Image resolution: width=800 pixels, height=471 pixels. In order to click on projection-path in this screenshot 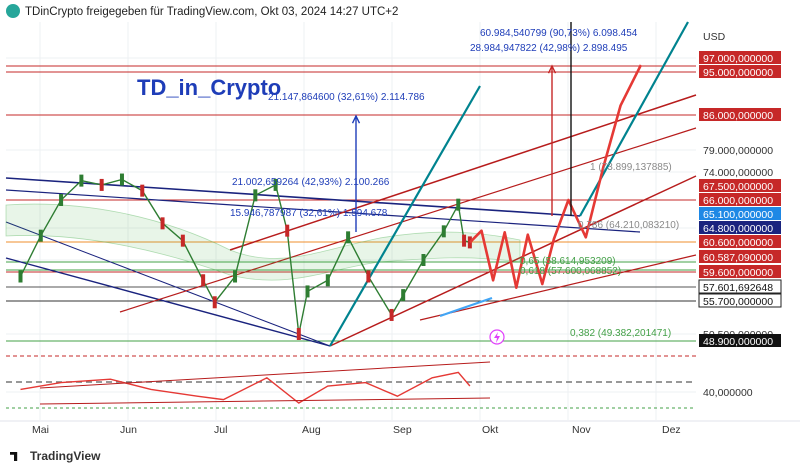, I will do `click(555, 176)`.